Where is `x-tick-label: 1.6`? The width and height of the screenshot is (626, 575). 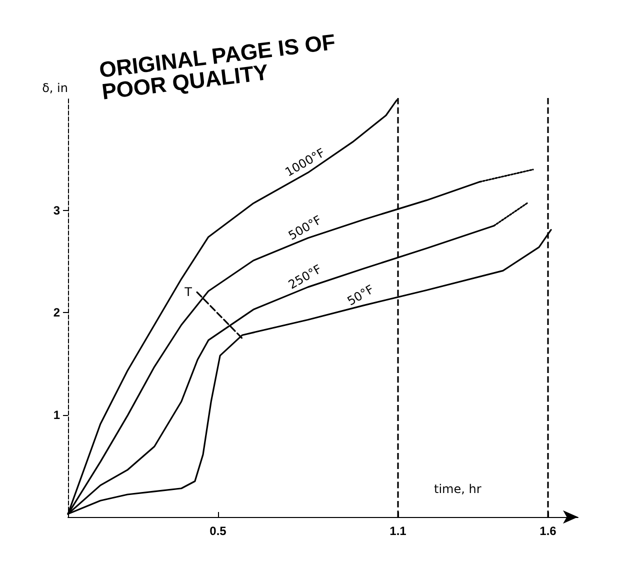 x-tick-label: 1.6 is located at coordinates (548, 531).